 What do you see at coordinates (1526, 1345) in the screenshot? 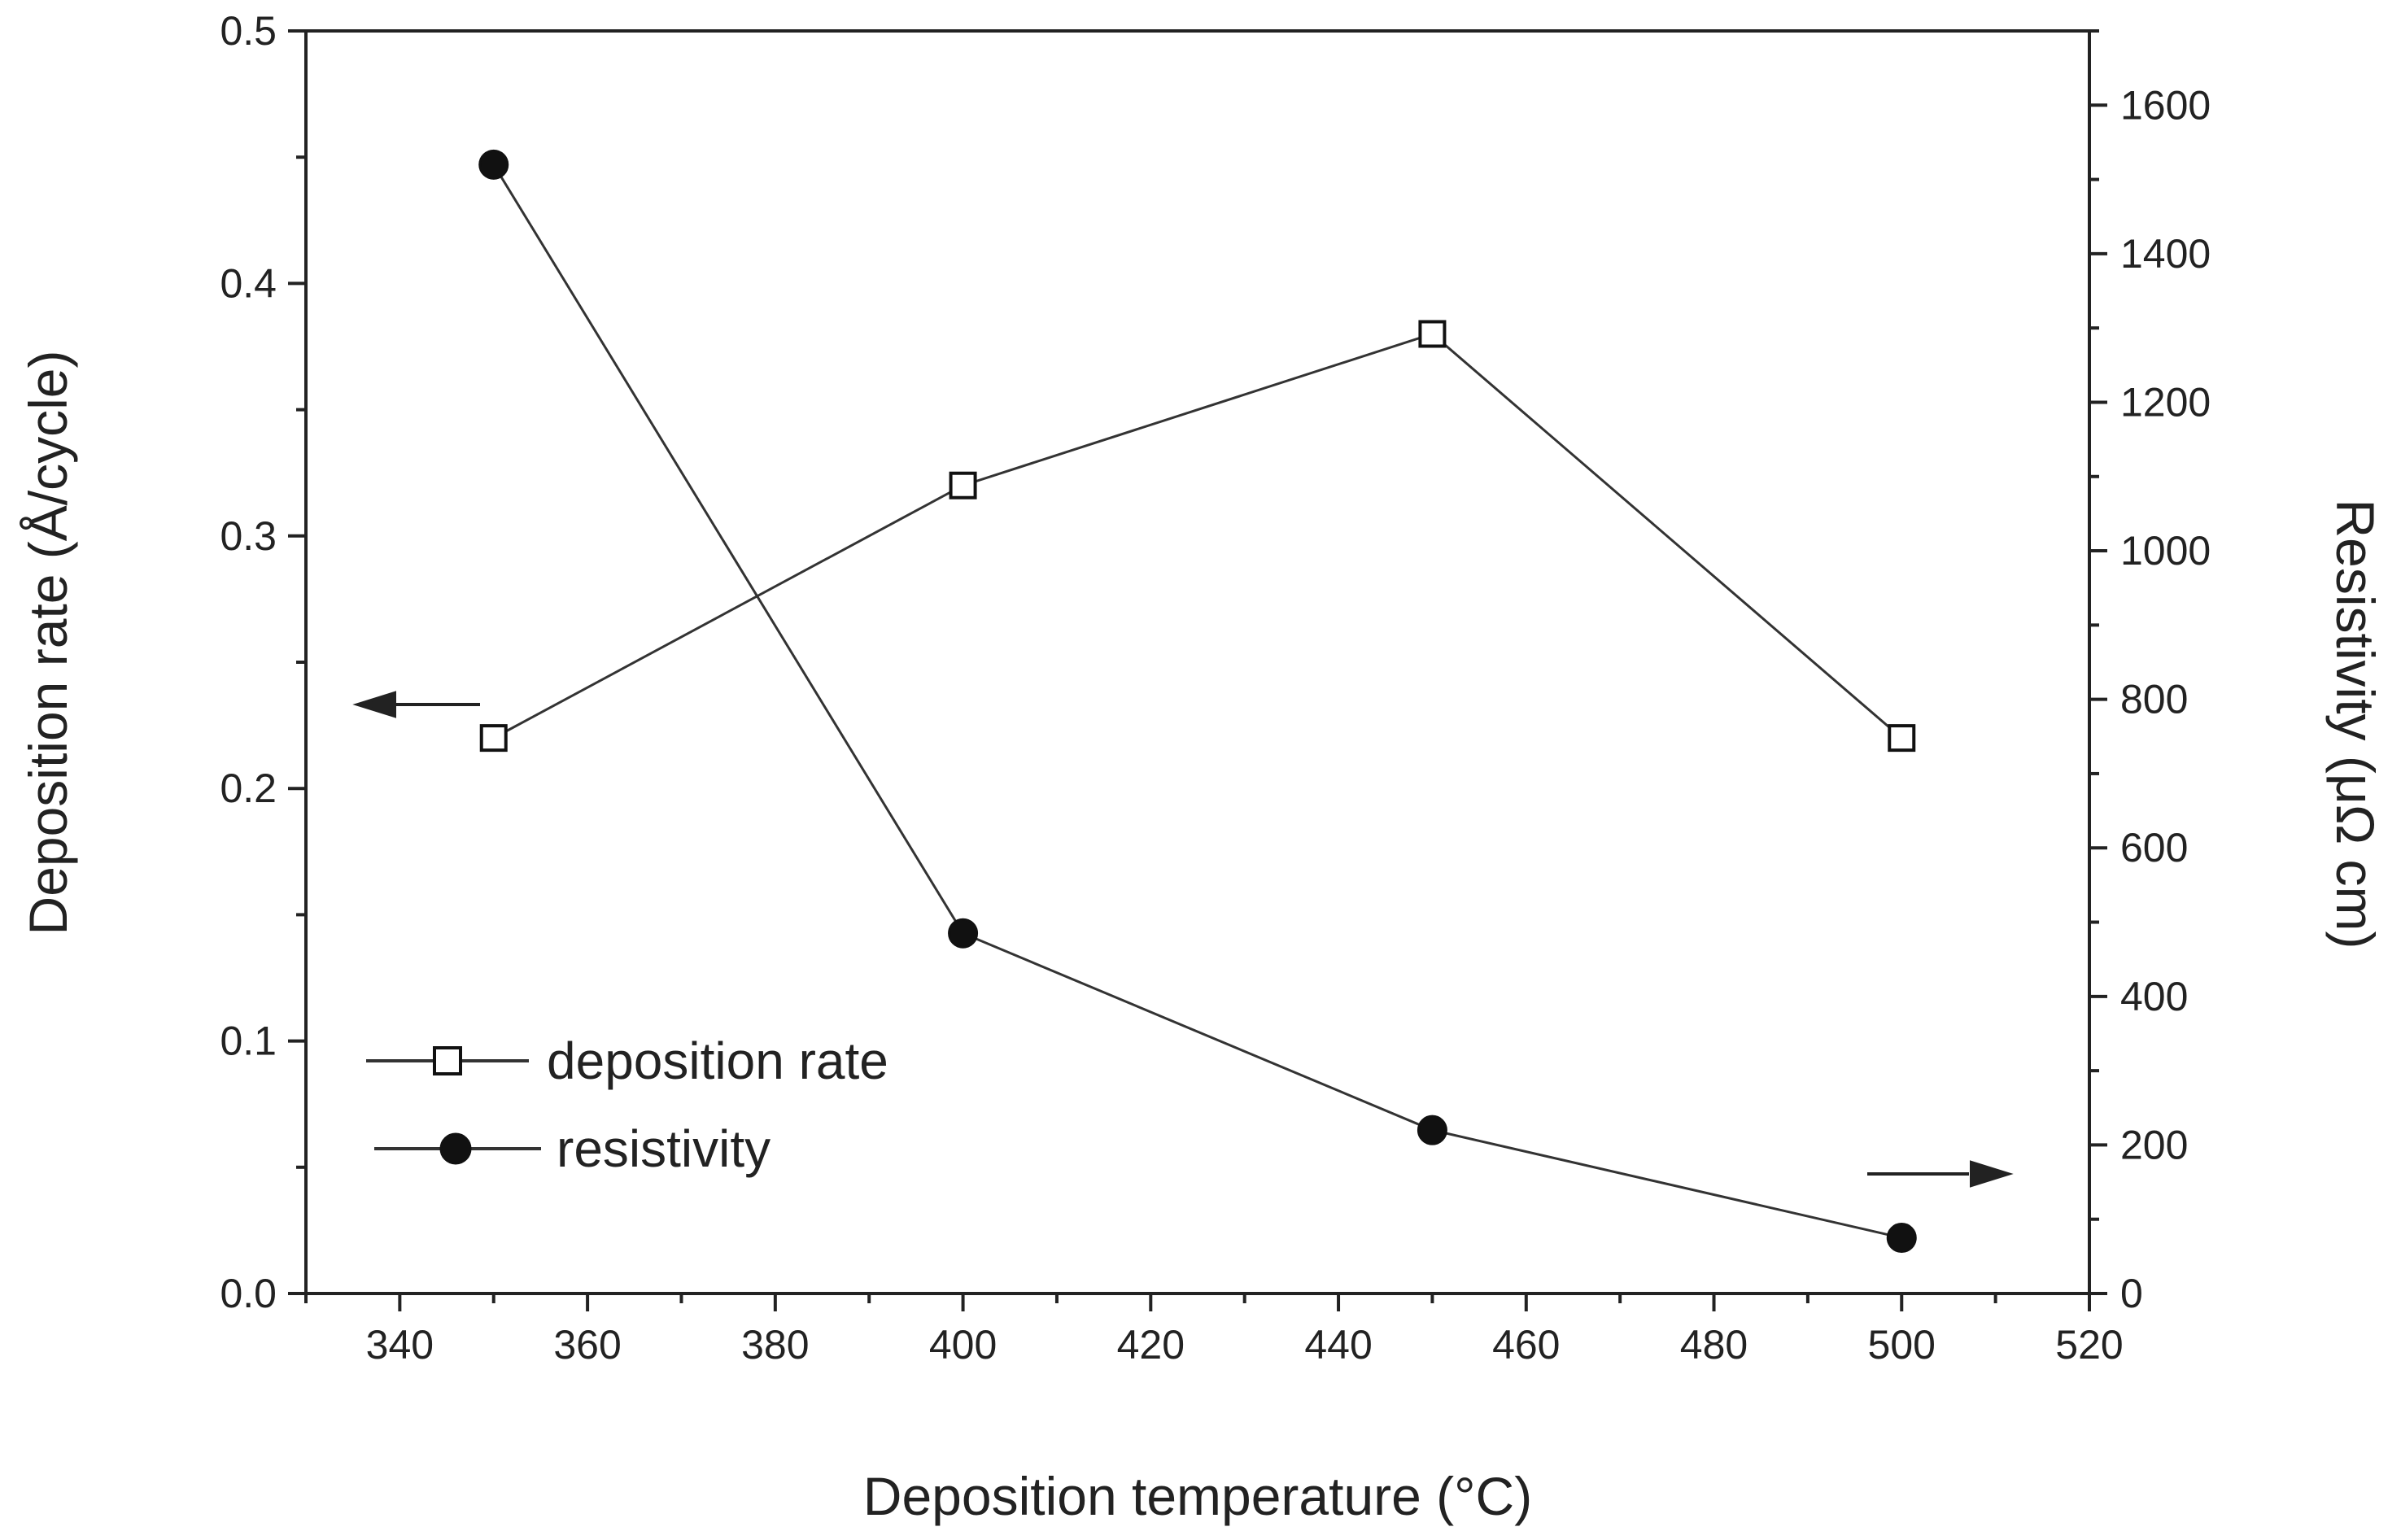
I see `x-tick-label: 460` at bounding box center [1526, 1345].